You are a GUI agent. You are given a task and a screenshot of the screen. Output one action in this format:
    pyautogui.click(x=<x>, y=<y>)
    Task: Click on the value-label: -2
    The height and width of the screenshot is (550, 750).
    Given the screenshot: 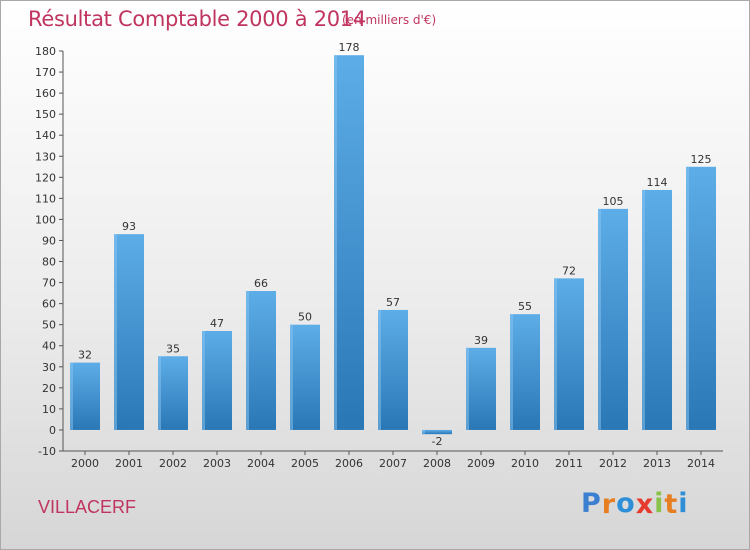 What is the action you would take?
    pyautogui.click(x=437, y=441)
    